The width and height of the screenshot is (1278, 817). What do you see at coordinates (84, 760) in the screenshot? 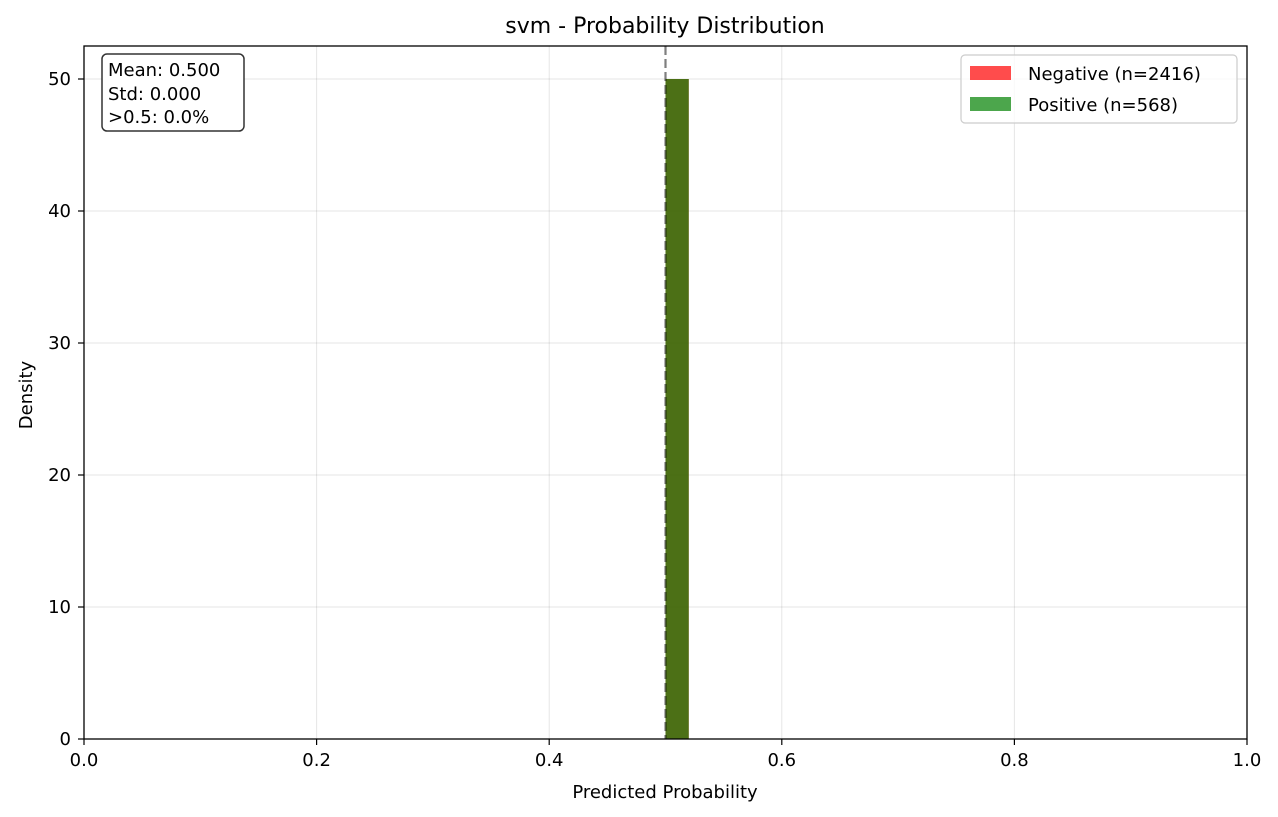
I see `x-tick-label: 0.0` at bounding box center [84, 760].